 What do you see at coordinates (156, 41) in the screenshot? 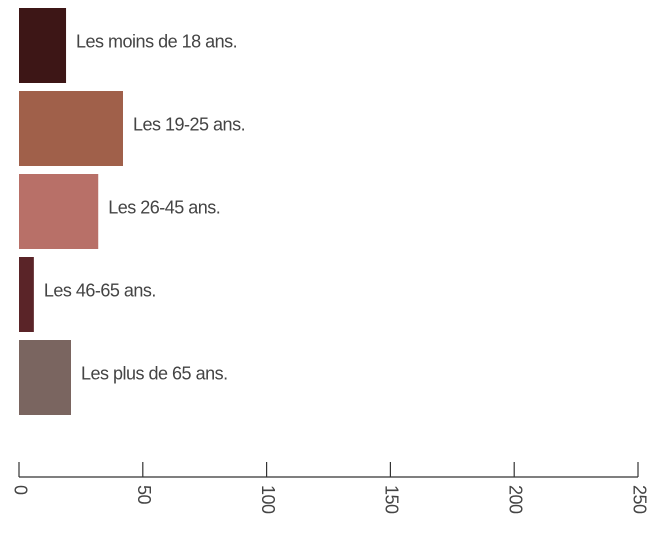
I see `bar-label: Les moins de 18 ans.` at bounding box center [156, 41].